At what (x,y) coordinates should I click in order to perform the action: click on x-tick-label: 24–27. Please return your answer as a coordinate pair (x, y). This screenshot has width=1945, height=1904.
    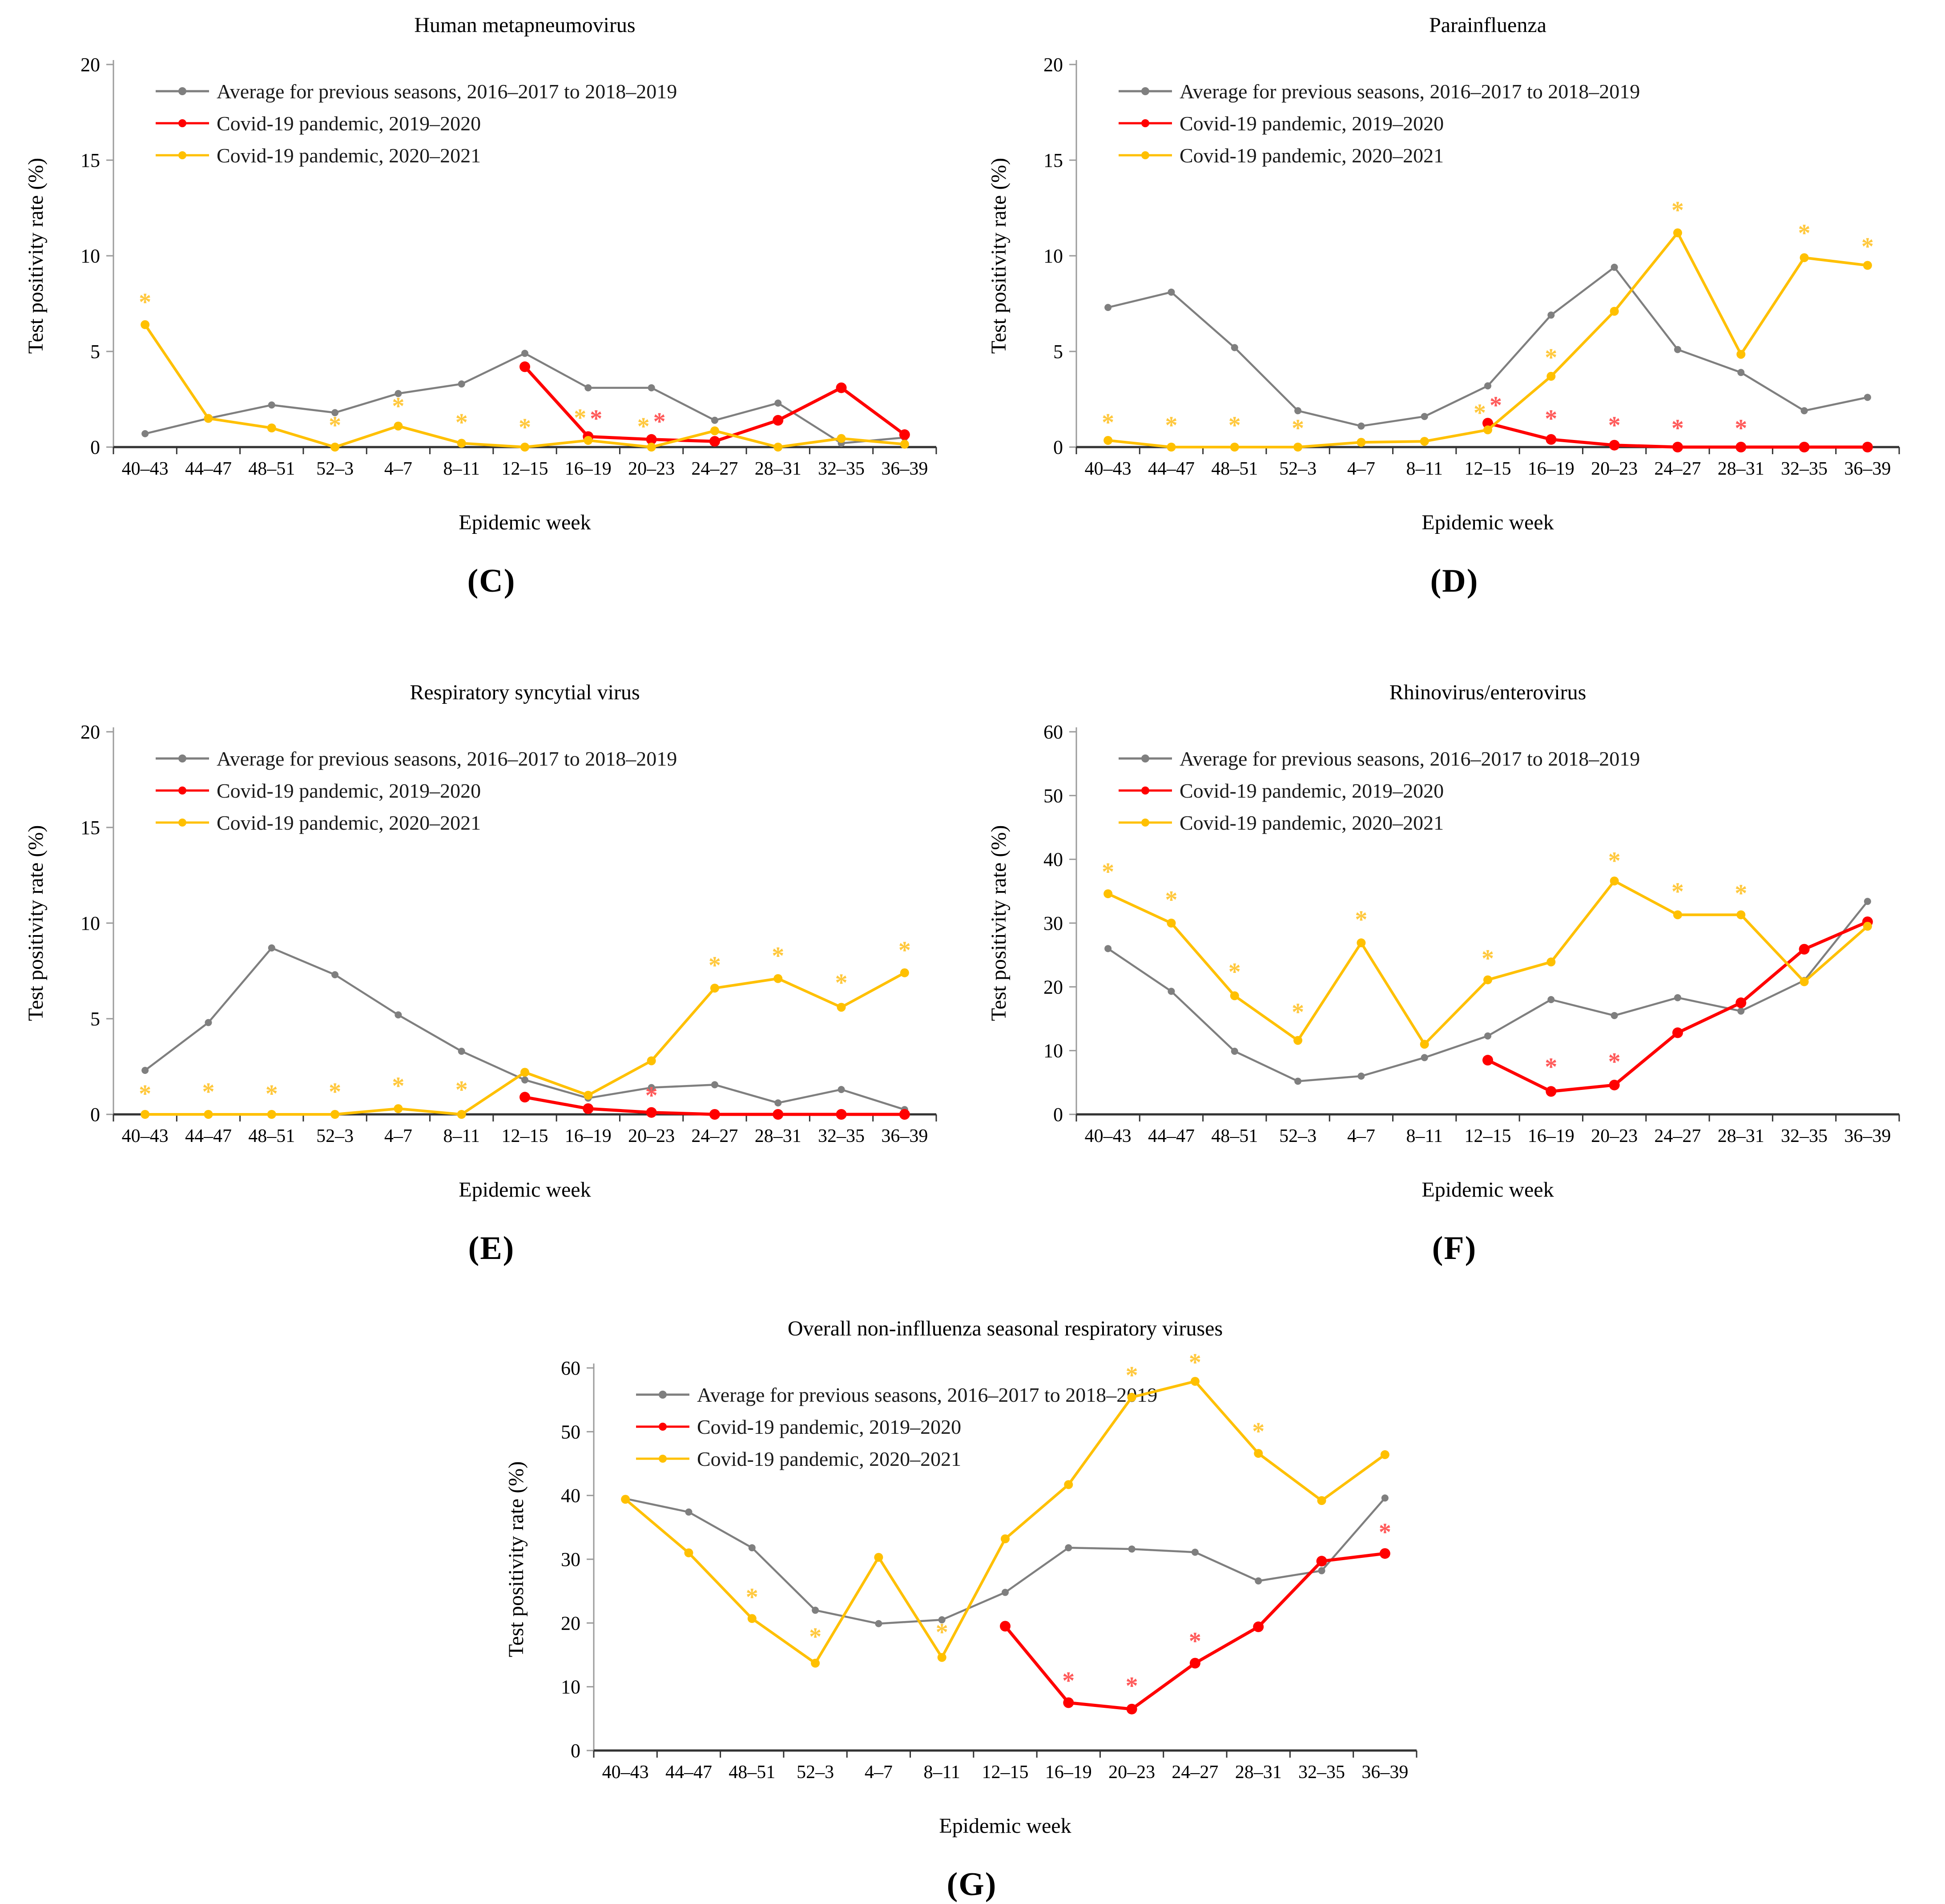
    Looking at the image, I should click on (715, 1136).